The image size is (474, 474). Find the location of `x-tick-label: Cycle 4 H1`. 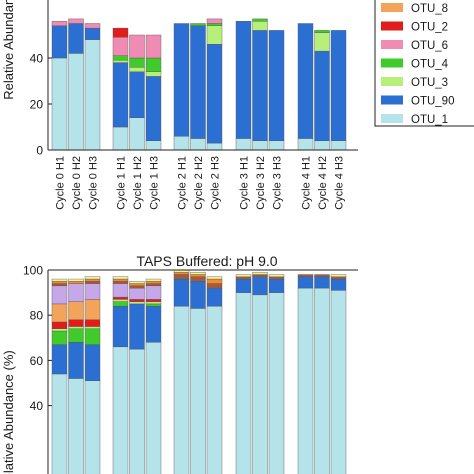

x-tick-label: Cycle 4 H1 is located at coordinates (307, 183).